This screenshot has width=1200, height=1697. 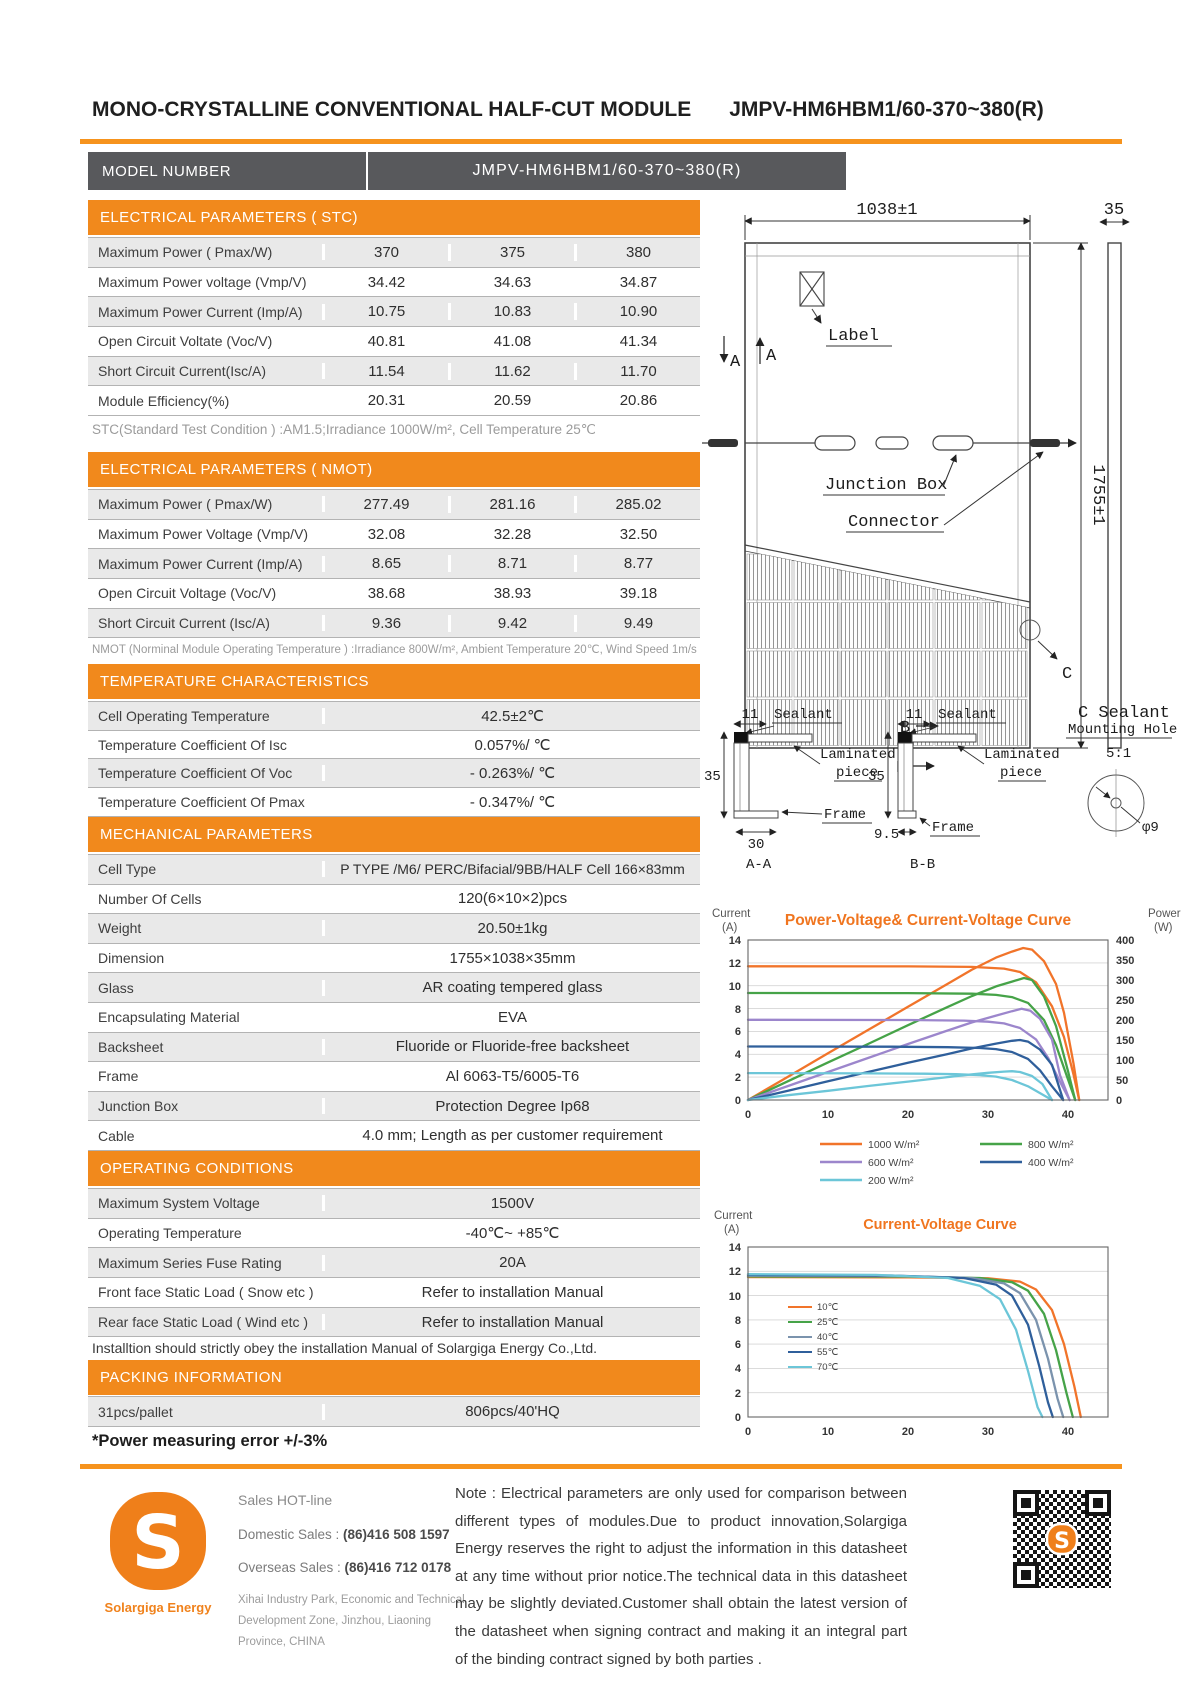 I want to click on table-row: Junction Box Protection Degree Ip68, so click(x=394, y=1106).